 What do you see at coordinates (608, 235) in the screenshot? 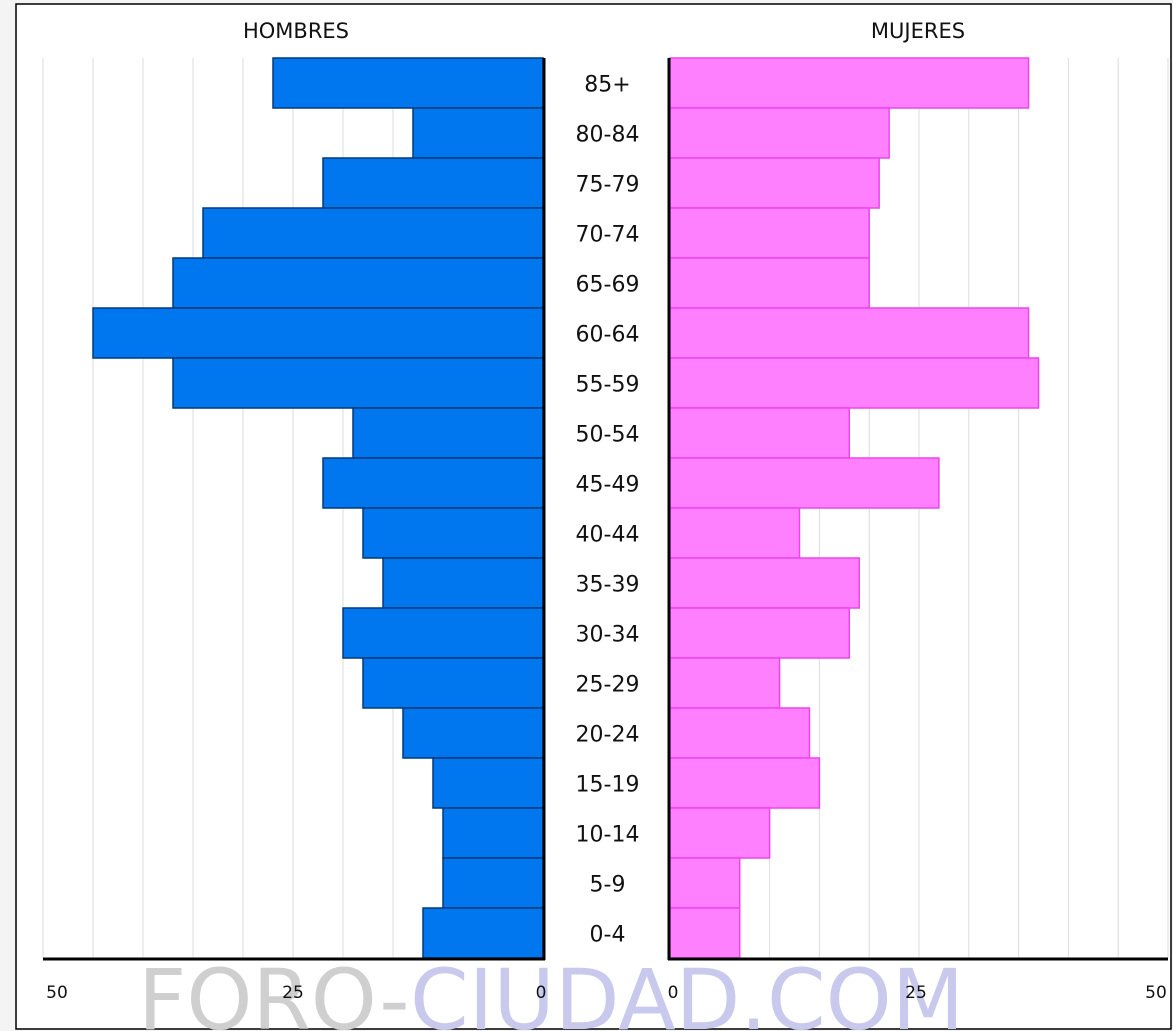
I see `age-group-label: 70-74` at bounding box center [608, 235].